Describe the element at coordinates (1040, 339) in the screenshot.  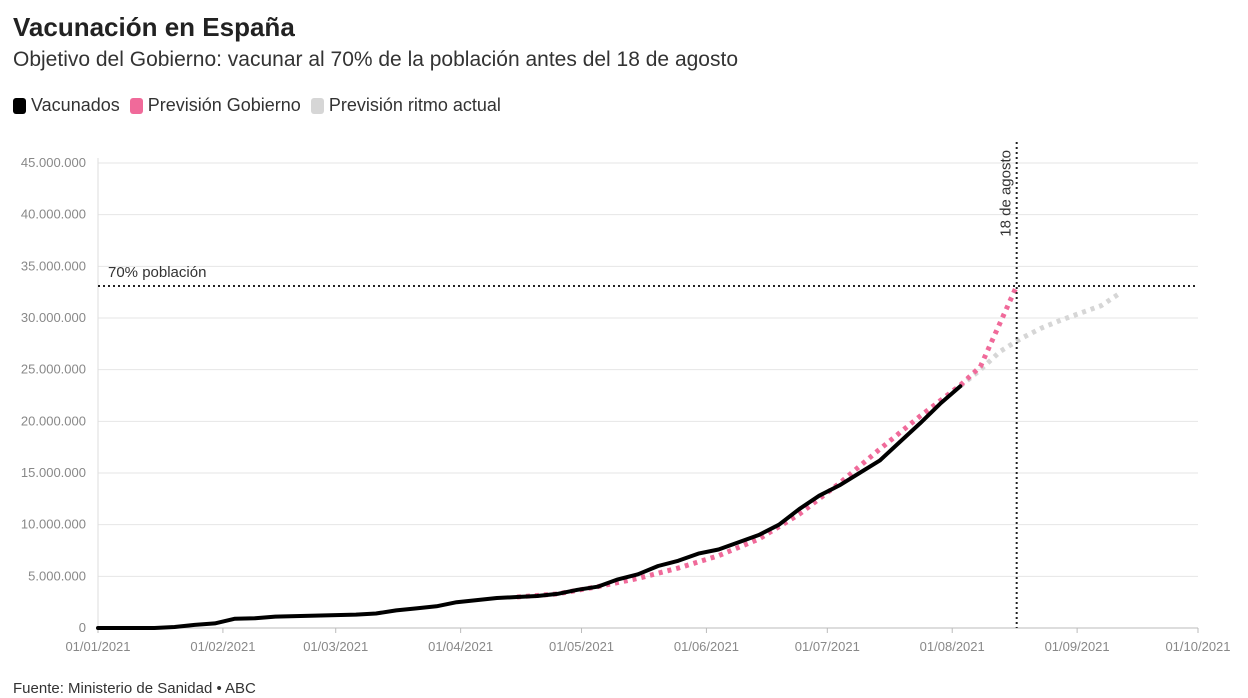
I see `series-prevision-ritmo-actual` at that location.